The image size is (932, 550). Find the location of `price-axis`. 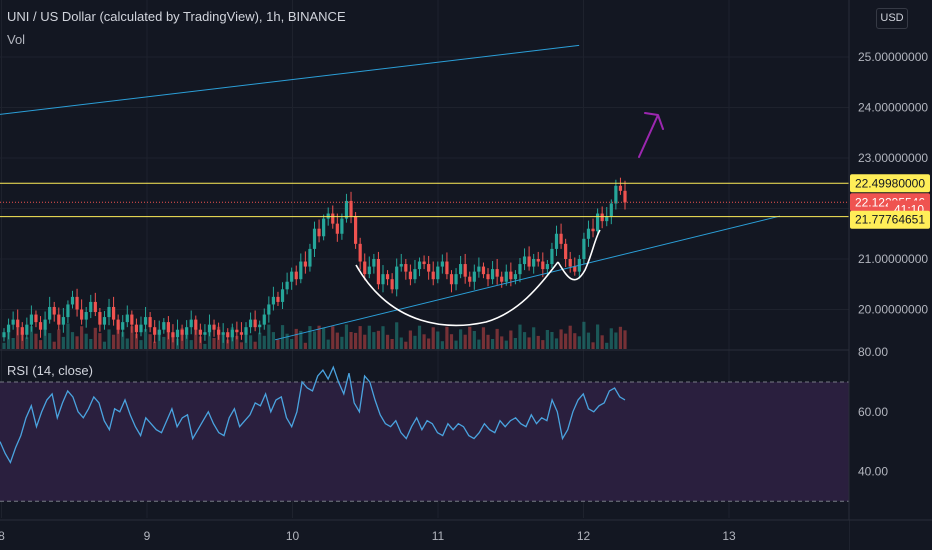

price-axis is located at coordinates (890, 275).